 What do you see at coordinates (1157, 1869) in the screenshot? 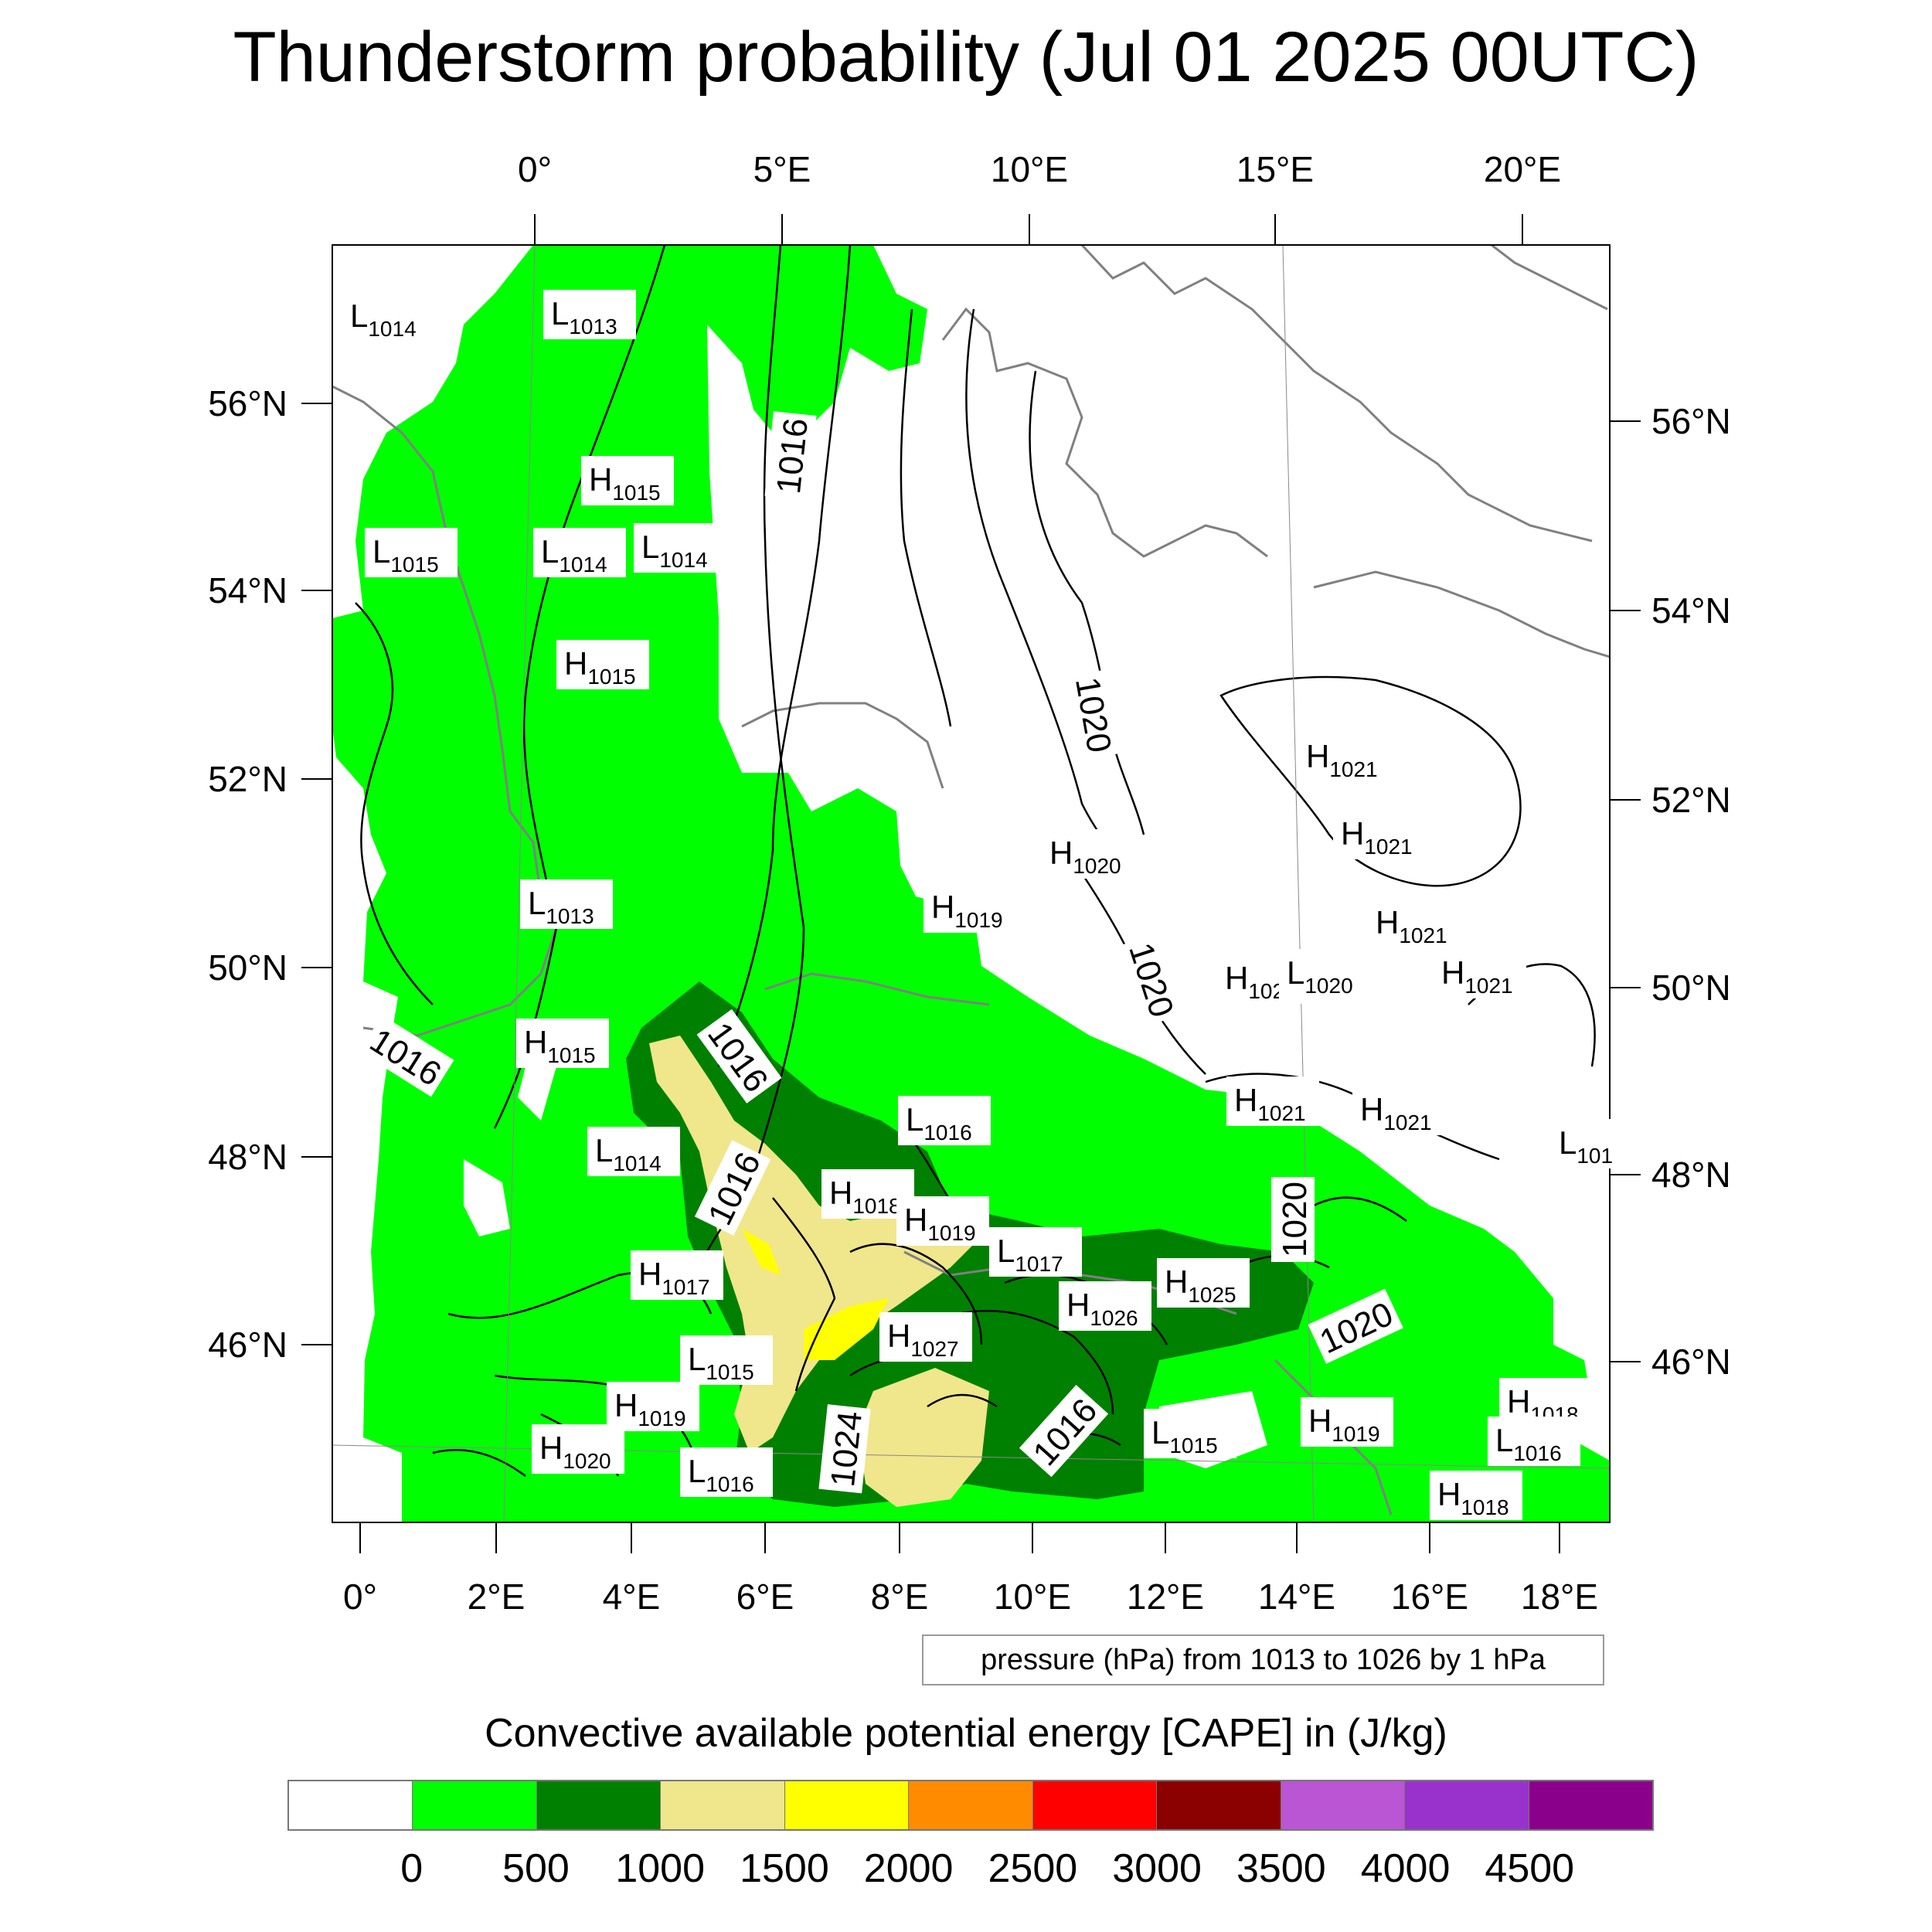
I see `colorbar-tick-label: 3000` at bounding box center [1157, 1869].